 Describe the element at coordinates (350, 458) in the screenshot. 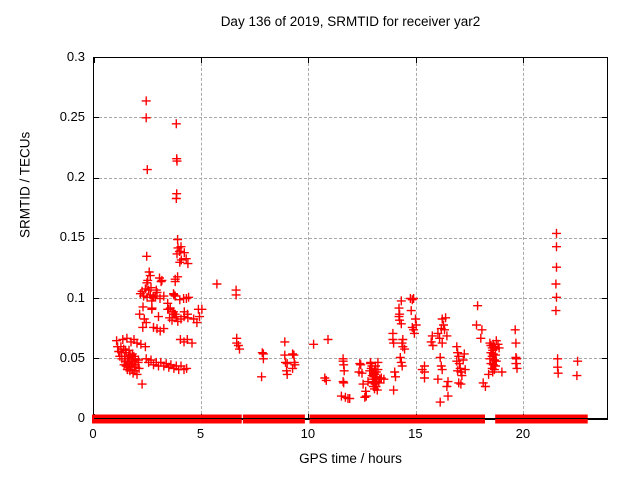

I see `x-axis-label: GPS time / hours` at that location.